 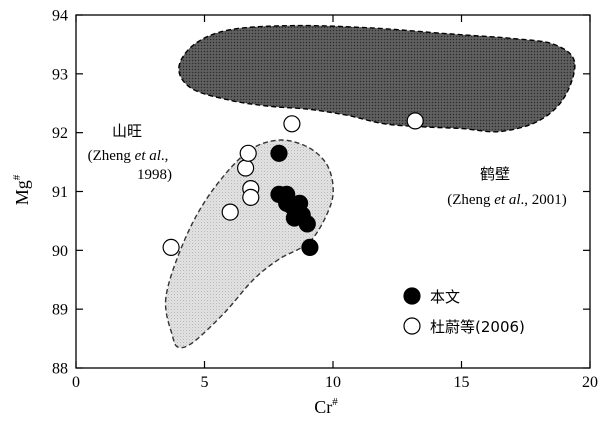 I want to click on shanwang-region-citation-line1: (Zheng et al.,, so click(x=128, y=156).